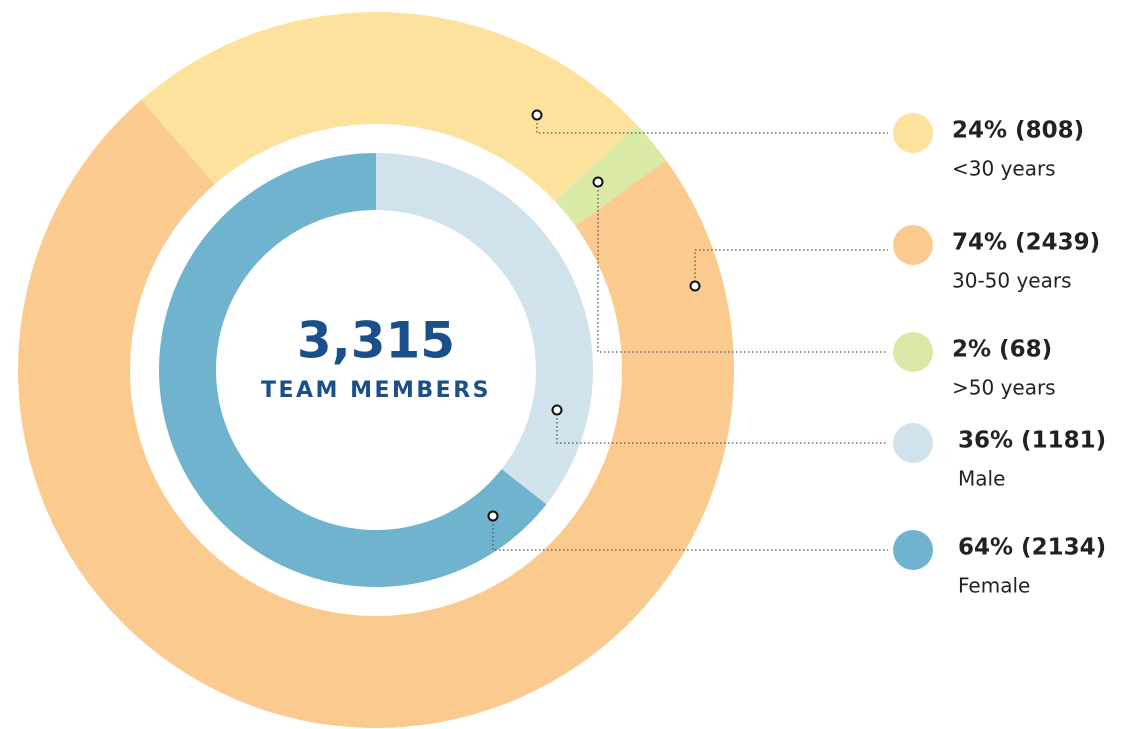 Image resolution: width=1132 pixels, height=729 pixels. I want to click on legend-value: 74% (2439), so click(1026, 243).